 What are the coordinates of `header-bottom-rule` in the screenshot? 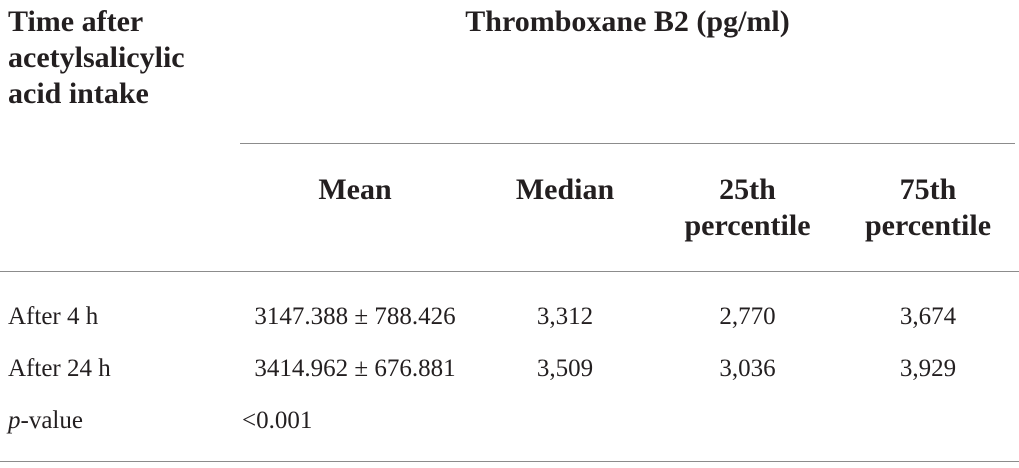 It's located at (509, 271).